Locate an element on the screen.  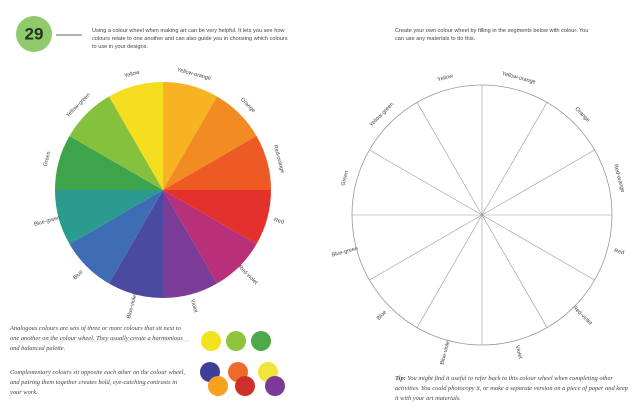
page-badge is located at coordinates (34, 34).